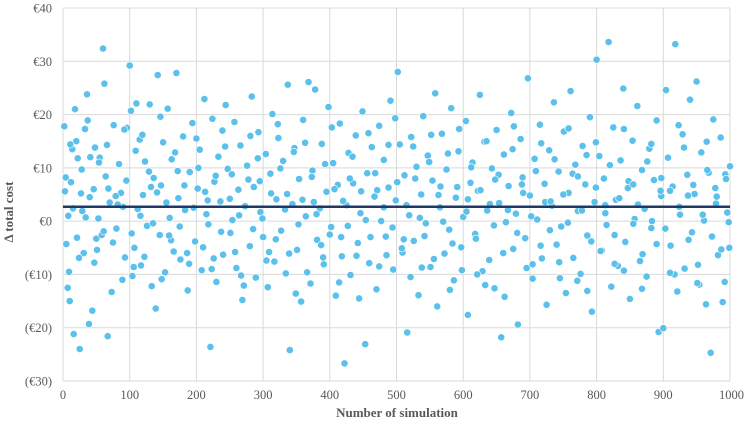 The height and width of the screenshot is (422, 750). What do you see at coordinates (329, 395) in the screenshot?
I see `x-tick-label: 400` at bounding box center [329, 395].